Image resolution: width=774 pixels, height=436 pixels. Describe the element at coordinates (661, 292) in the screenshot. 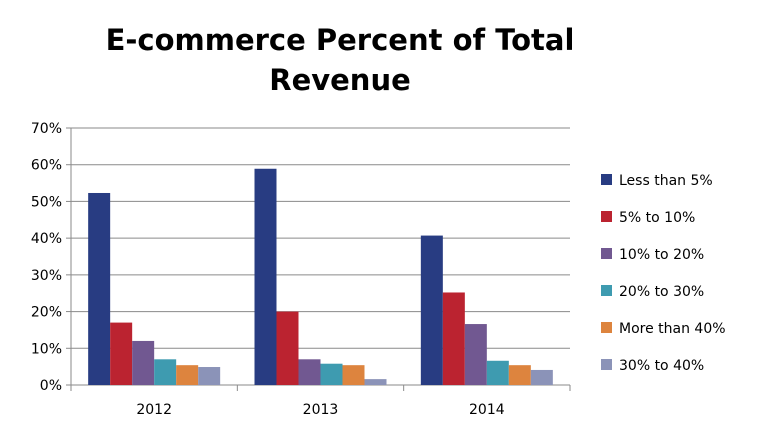

I see `legend-label: 20% to 30%` at that location.